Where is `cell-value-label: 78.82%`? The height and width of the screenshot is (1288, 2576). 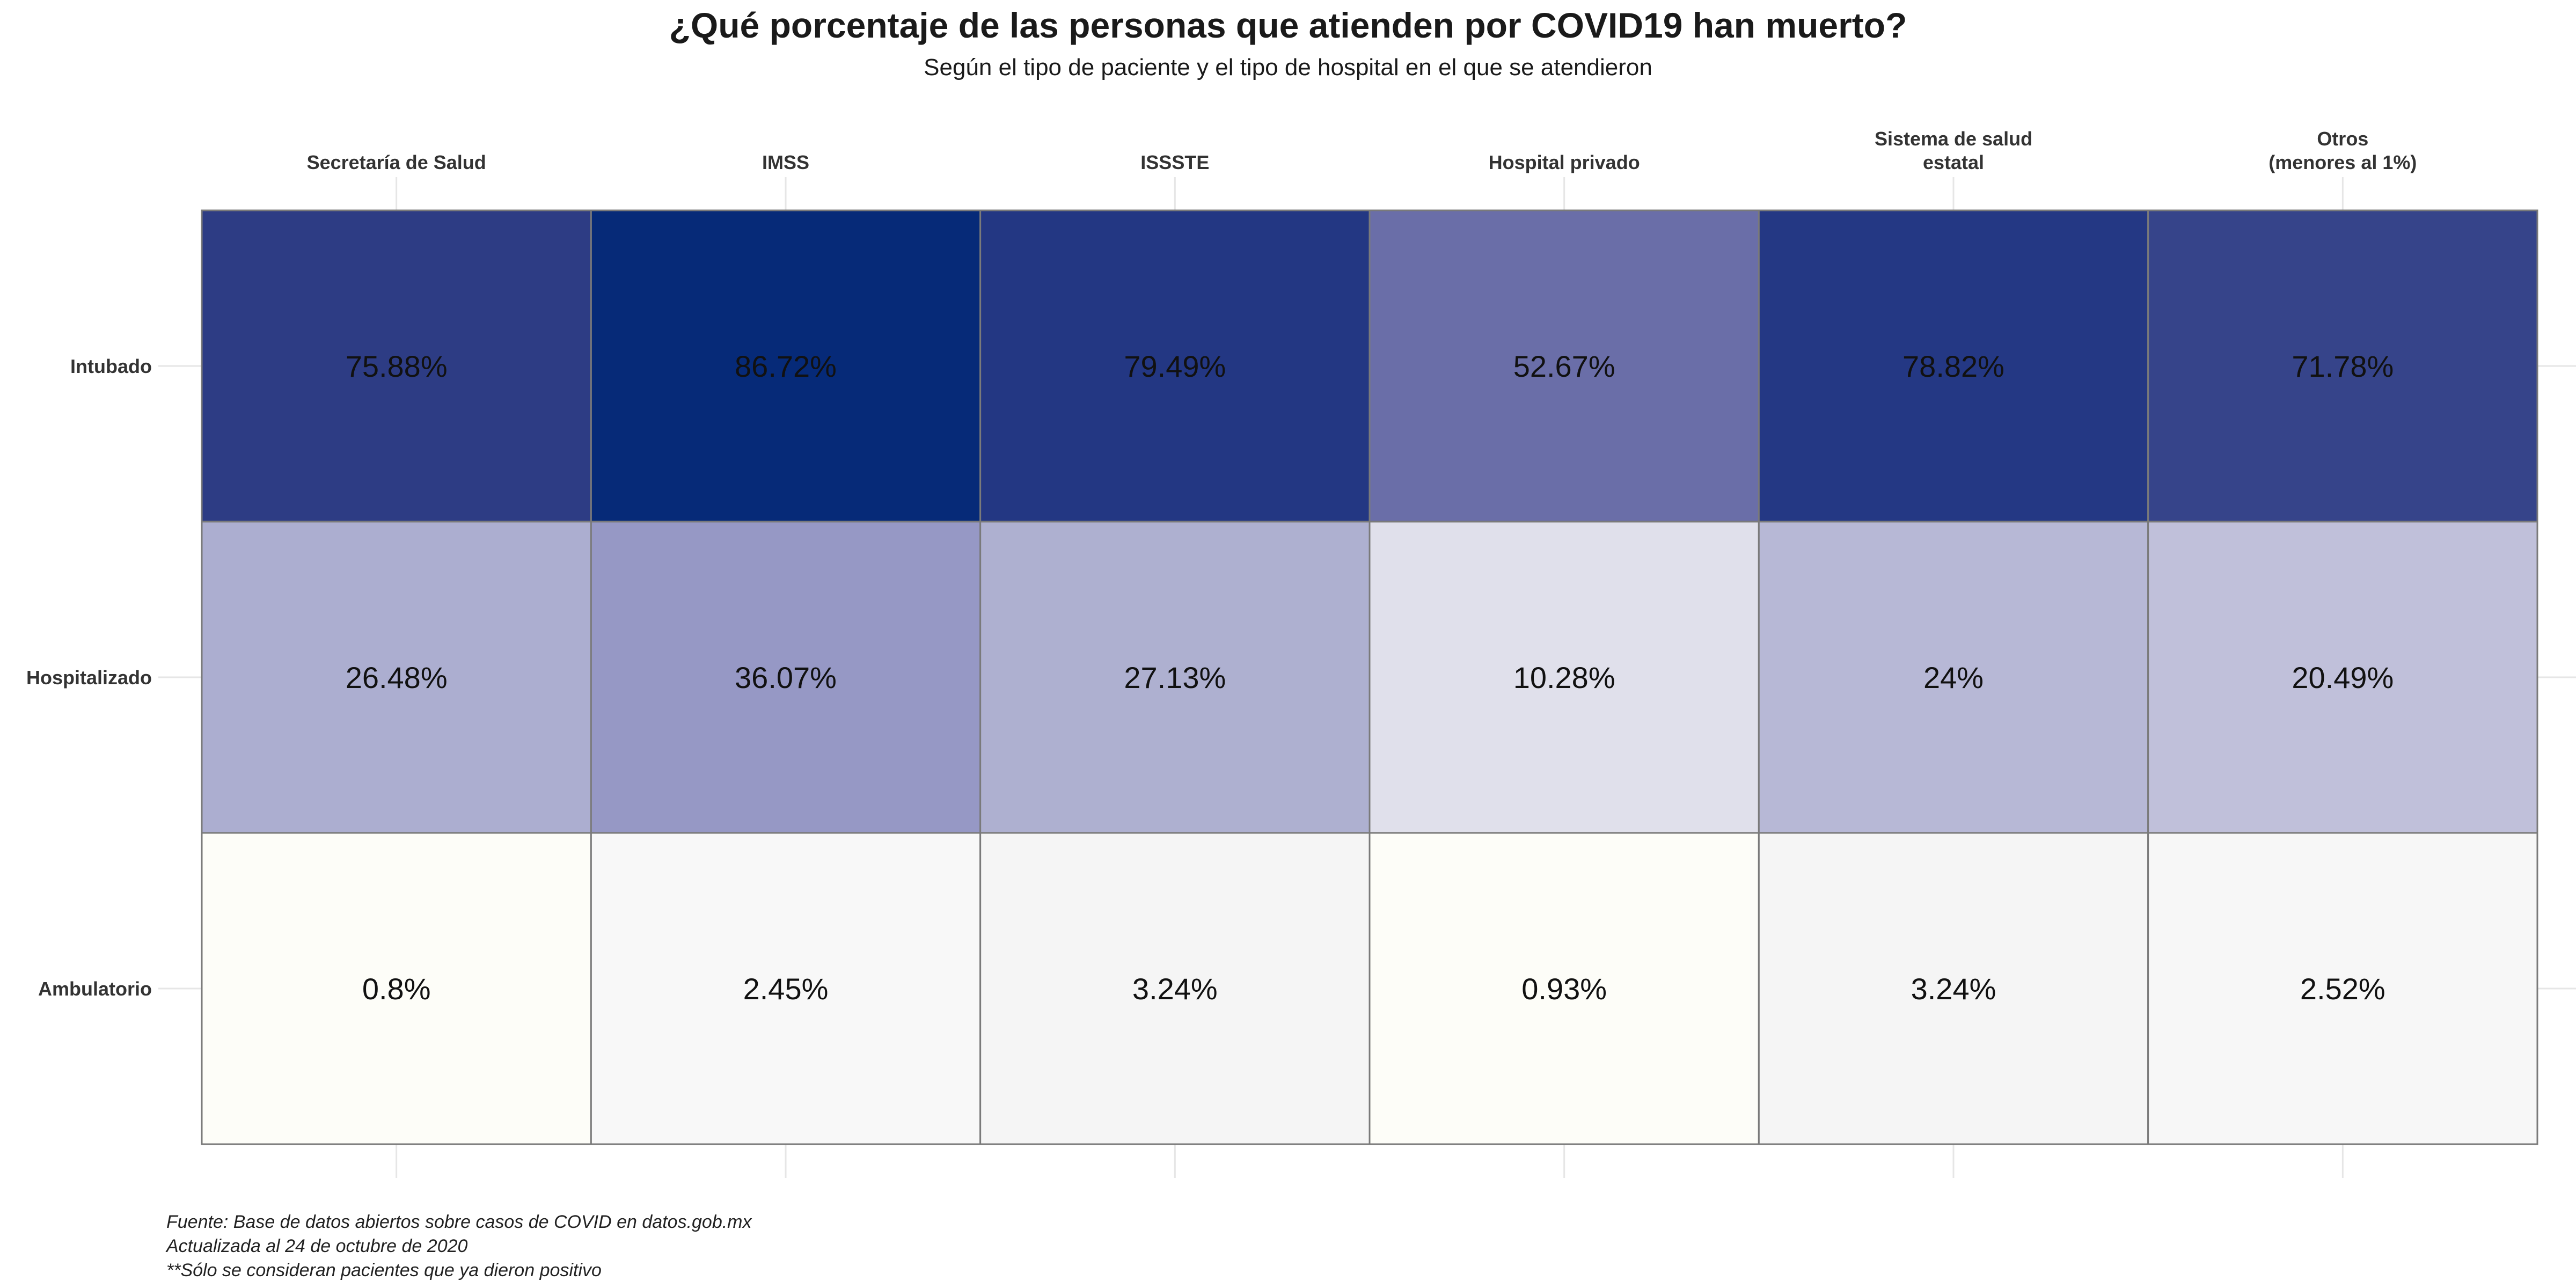 cell-value-label: 78.82% is located at coordinates (1953, 366).